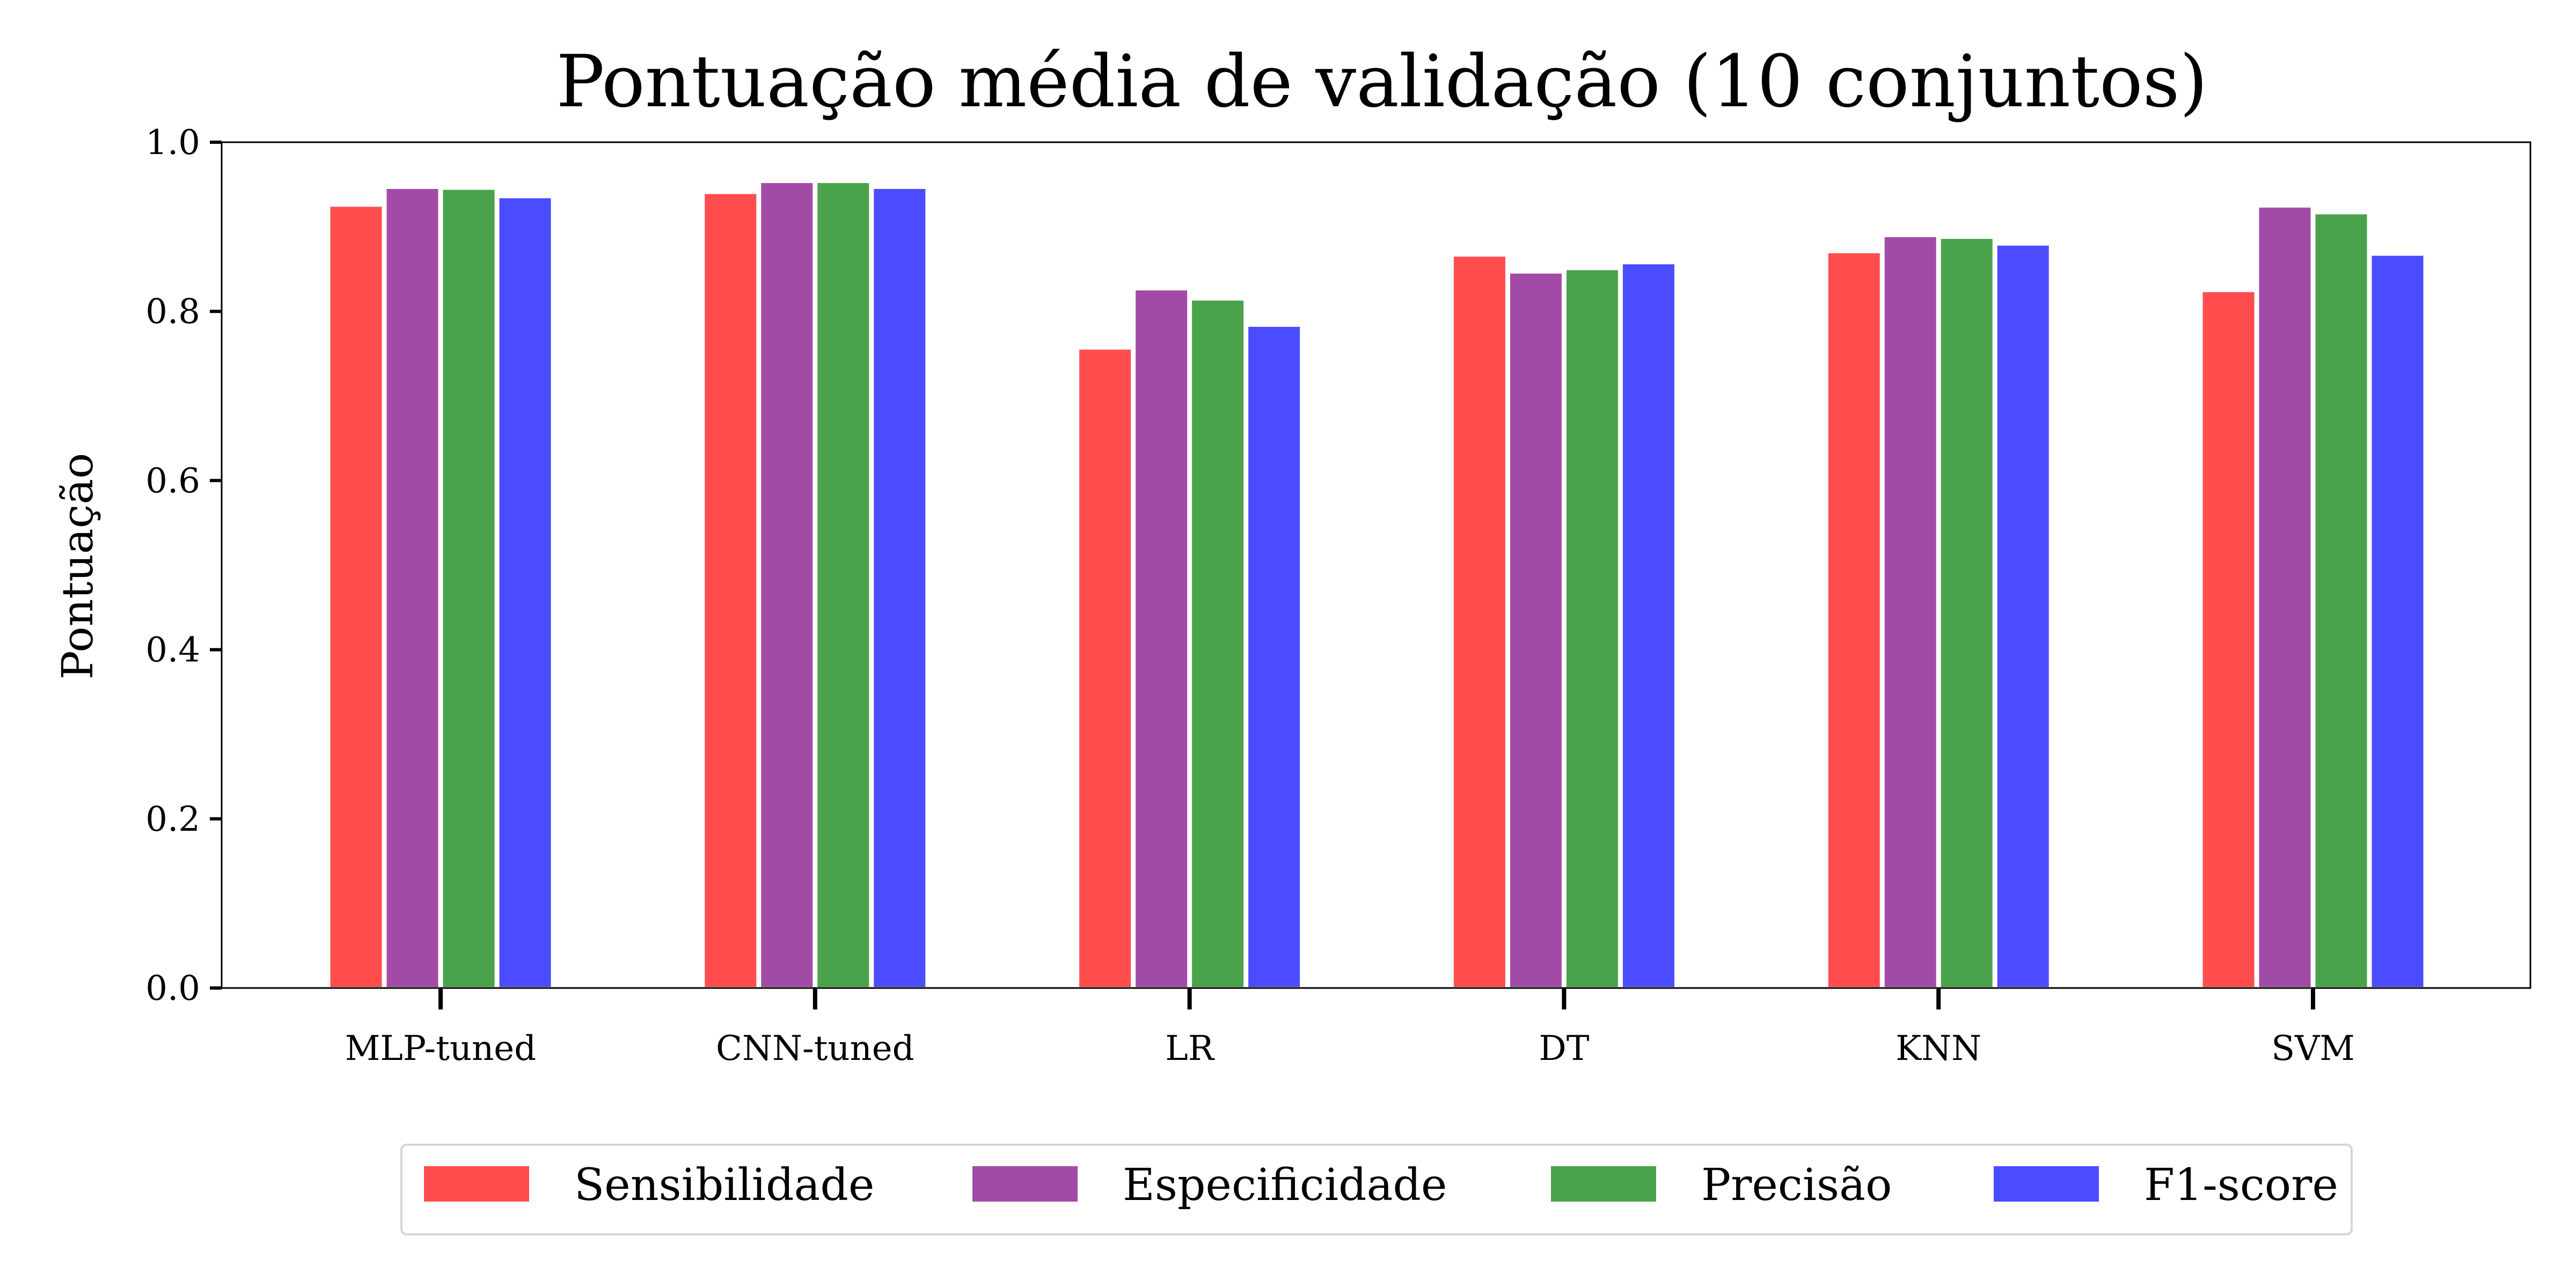 This screenshot has height=1288, width=2576. Describe the element at coordinates (525, 592) in the screenshot. I see `bar-f1-score-mlp-tuned` at that location.